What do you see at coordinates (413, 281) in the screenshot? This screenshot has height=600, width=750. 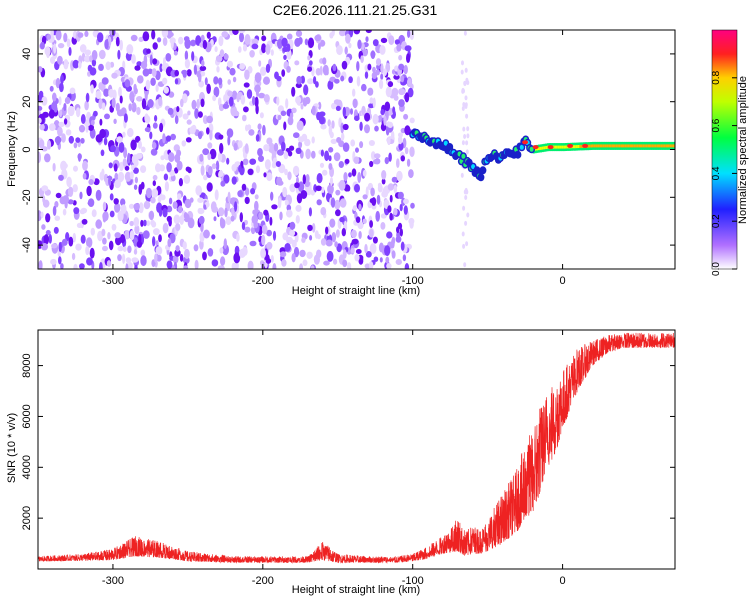 I see `x-tick-label: -100` at bounding box center [413, 281].